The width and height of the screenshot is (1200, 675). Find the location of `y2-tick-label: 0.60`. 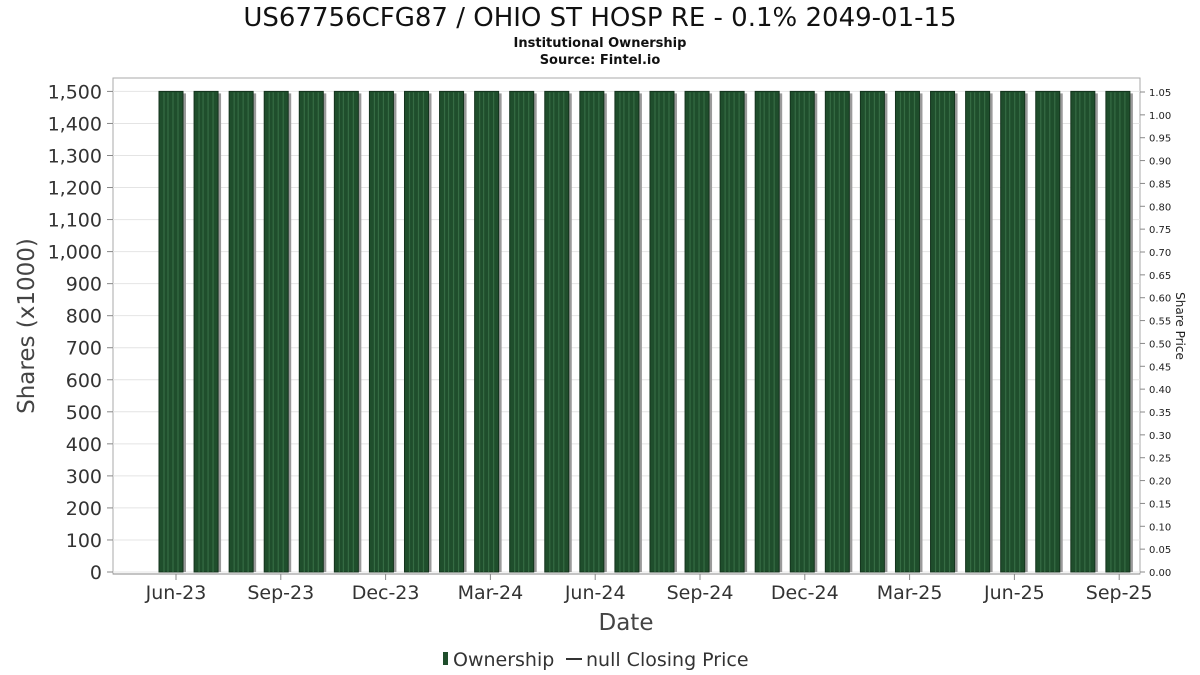

y2-tick-label: 0.60 is located at coordinates (1160, 299).